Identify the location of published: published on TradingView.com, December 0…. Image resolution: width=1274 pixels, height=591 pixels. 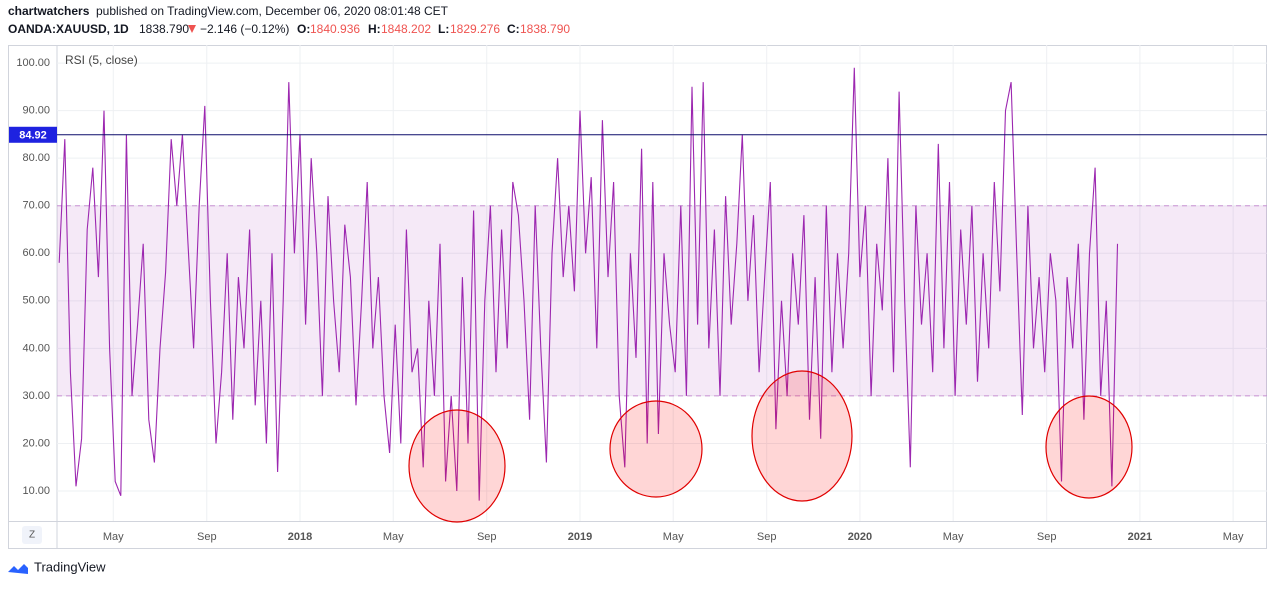
(272, 11).